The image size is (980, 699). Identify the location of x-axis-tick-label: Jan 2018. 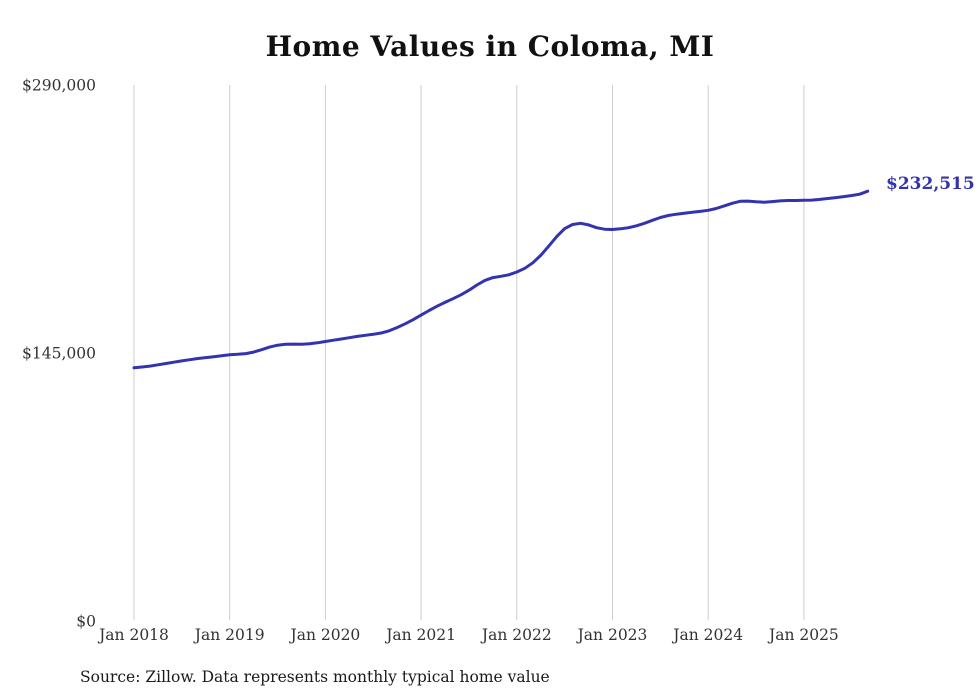
(133, 635).